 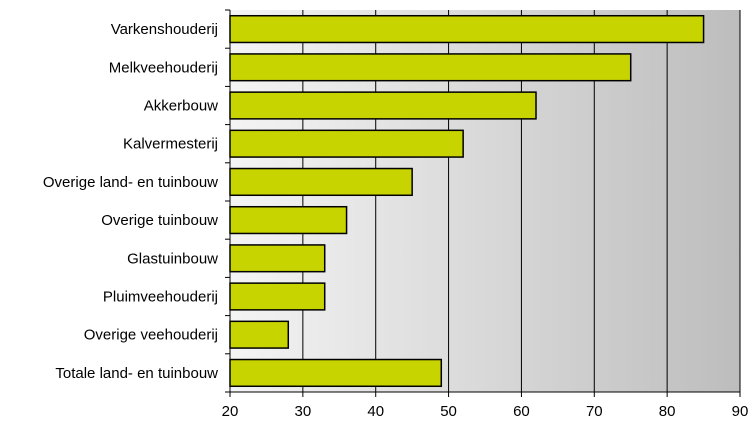 What do you see at coordinates (164, 29) in the screenshot?
I see `category-label: Varkenshouderij` at bounding box center [164, 29].